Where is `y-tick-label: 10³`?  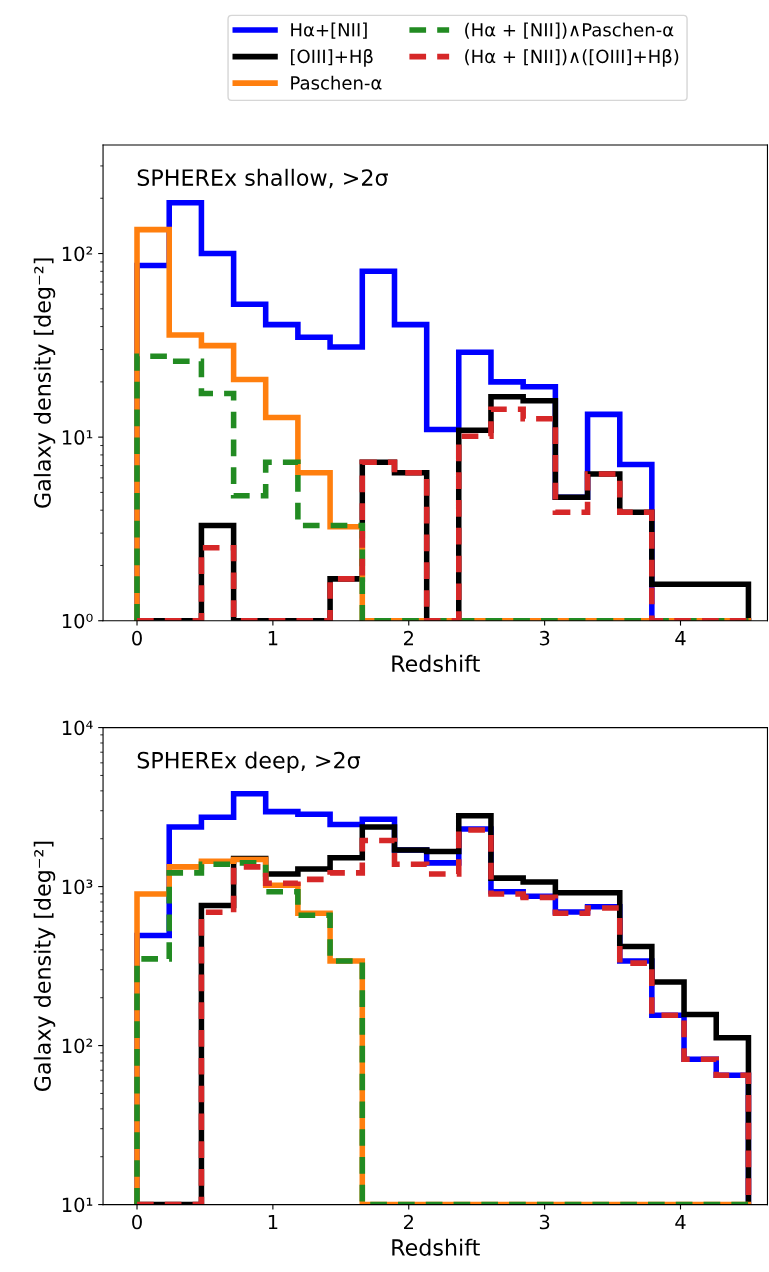
y-tick-label: 10³ is located at coordinates (77, 887).